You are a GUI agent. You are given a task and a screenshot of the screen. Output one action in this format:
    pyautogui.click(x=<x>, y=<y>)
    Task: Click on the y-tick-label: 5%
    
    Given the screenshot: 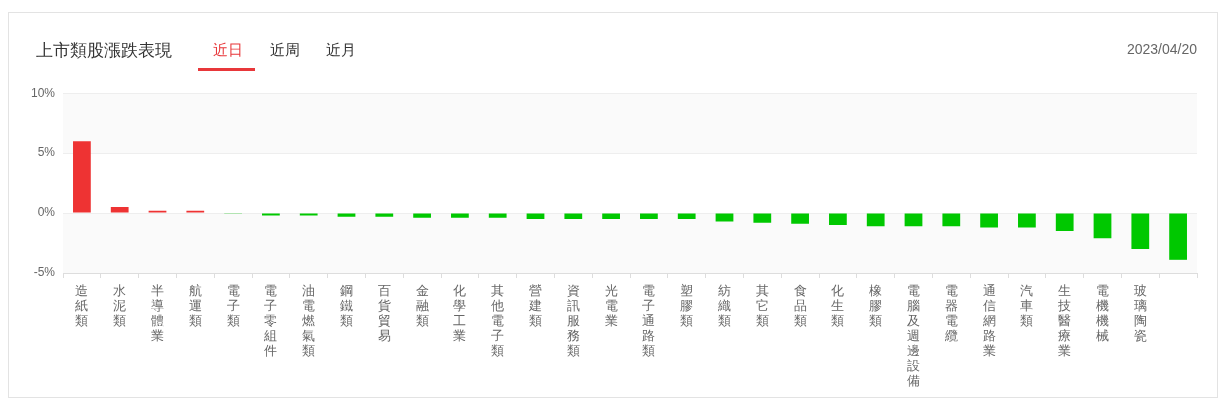 What is the action you would take?
    pyautogui.click(x=46, y=152)
    